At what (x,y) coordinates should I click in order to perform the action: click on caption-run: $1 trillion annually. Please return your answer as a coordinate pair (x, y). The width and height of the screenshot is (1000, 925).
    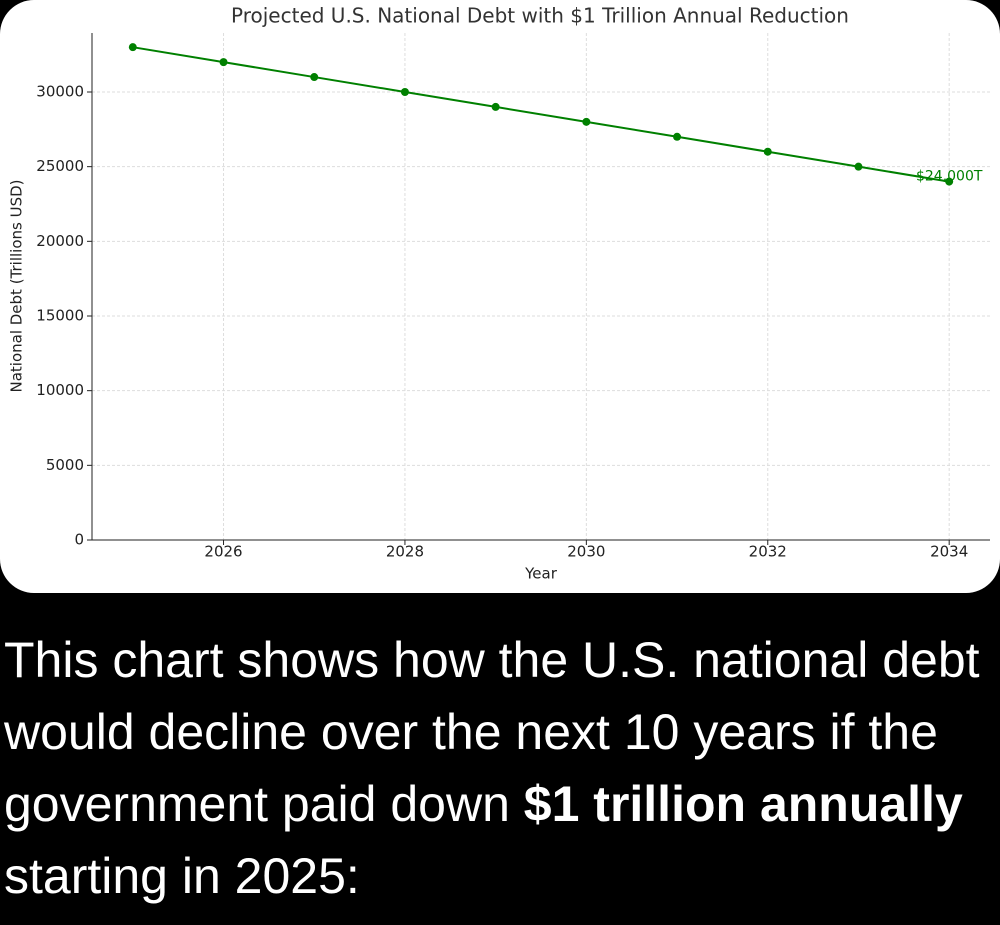
    Looking at the image, I should click on (743, 804).